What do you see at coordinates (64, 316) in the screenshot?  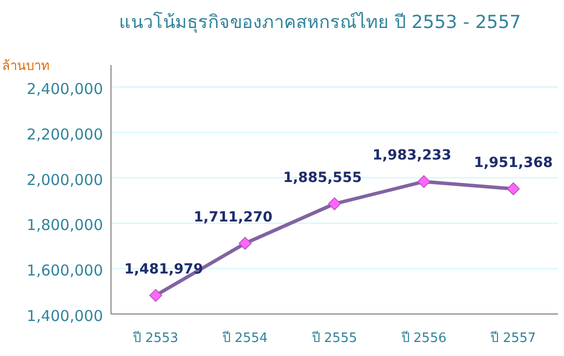 I see `y-tick-label: 1,400,000` at bounding box center [64, 316].